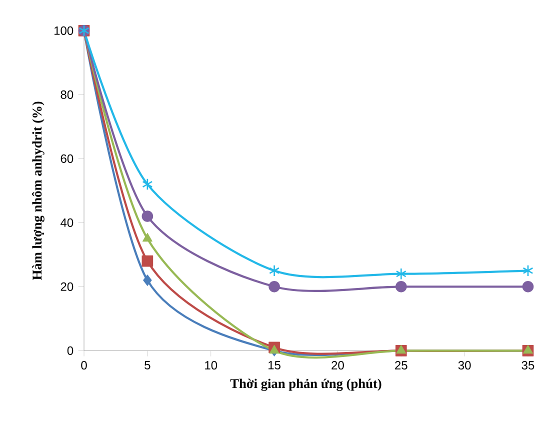  What do you see at coordinates (67, 222) in the screenshot?
I see `y-tick-label: 40` at bounding box center [67, 222].